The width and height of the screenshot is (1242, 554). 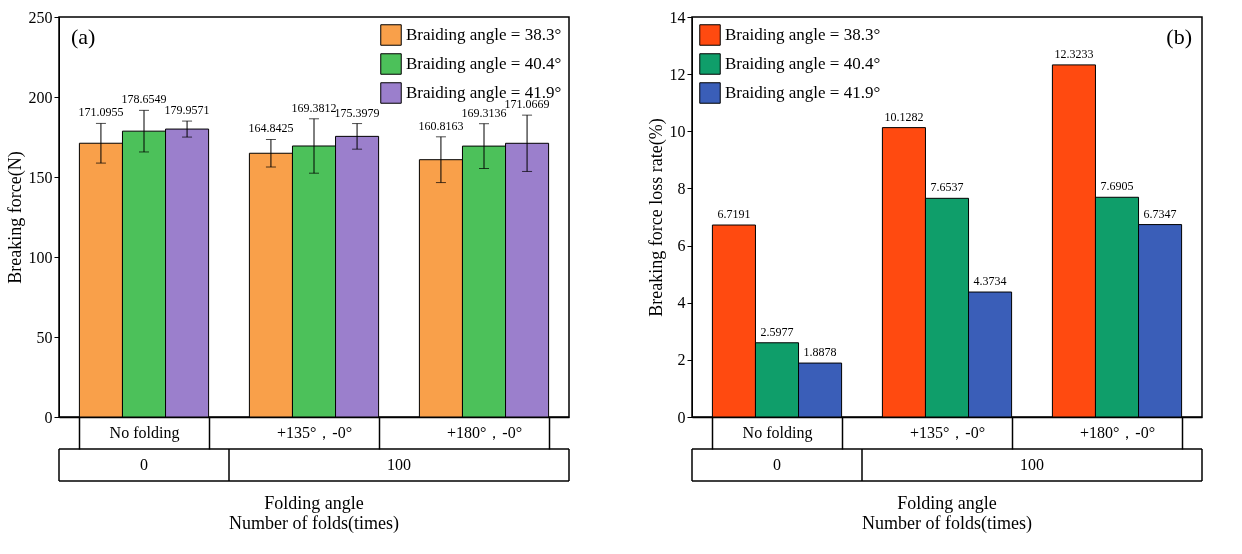 What do you see at coordinates (803, 92) in the screenshot?
I see `legend-label: Braiding angle = 41.9°` at bounding box center [803, 92].